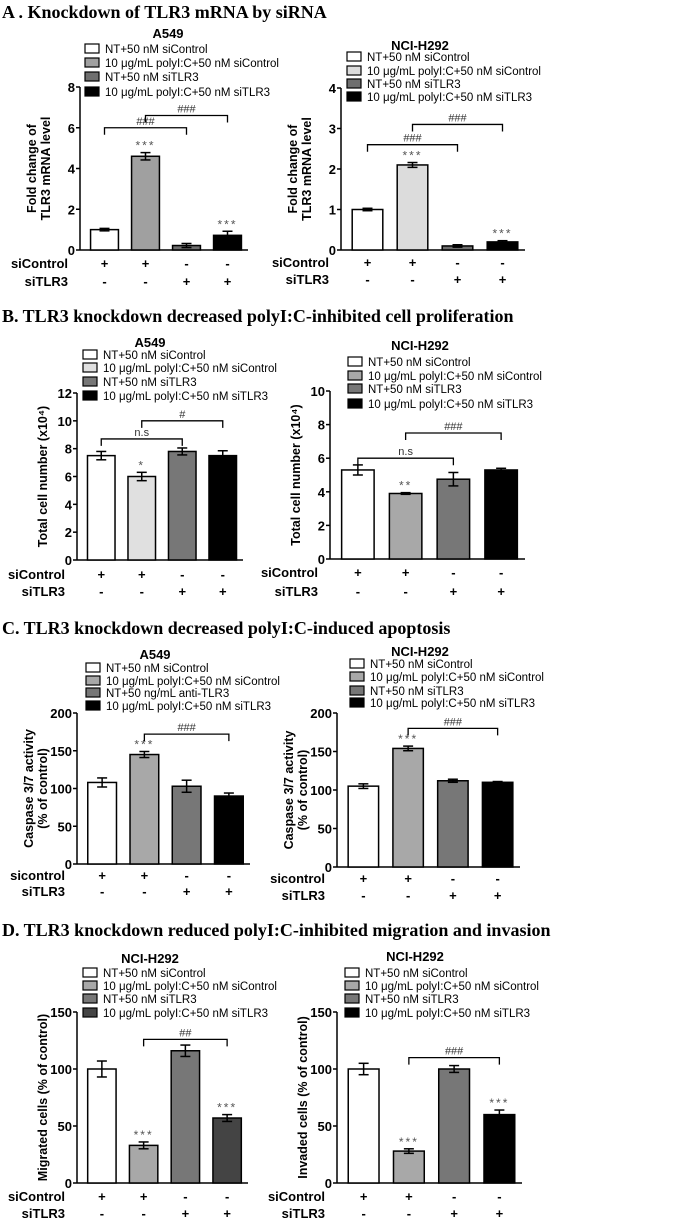  I want to click on y-tick-label: 10, so click(318, 391).